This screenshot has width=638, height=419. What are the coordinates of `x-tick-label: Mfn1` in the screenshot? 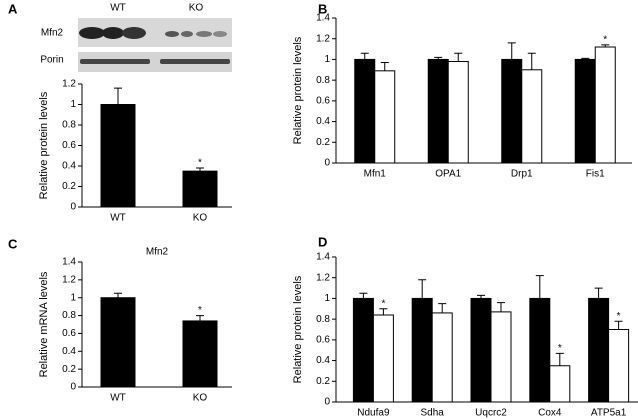 It's located at (375, 174).